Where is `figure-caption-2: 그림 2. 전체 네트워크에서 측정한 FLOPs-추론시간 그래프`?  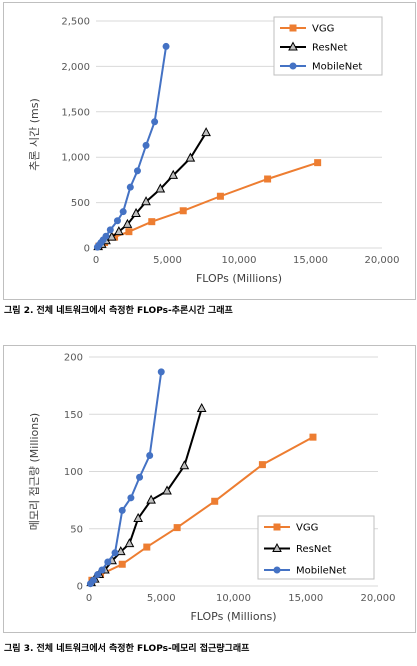 figure-caption-2: 그림 2. 전체 네트워크에서 측정한 FLOPs-추론시간 그래프 is located at coordinates (118, 311).